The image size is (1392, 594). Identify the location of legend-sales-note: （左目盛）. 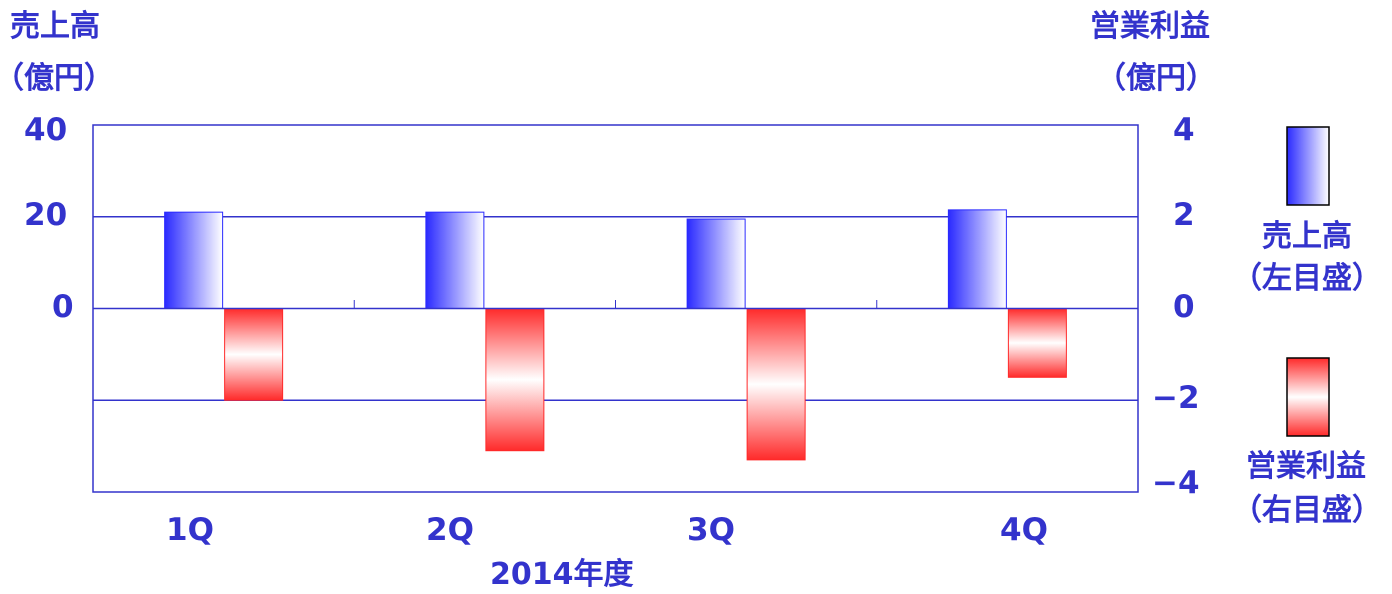
(1307, 278).